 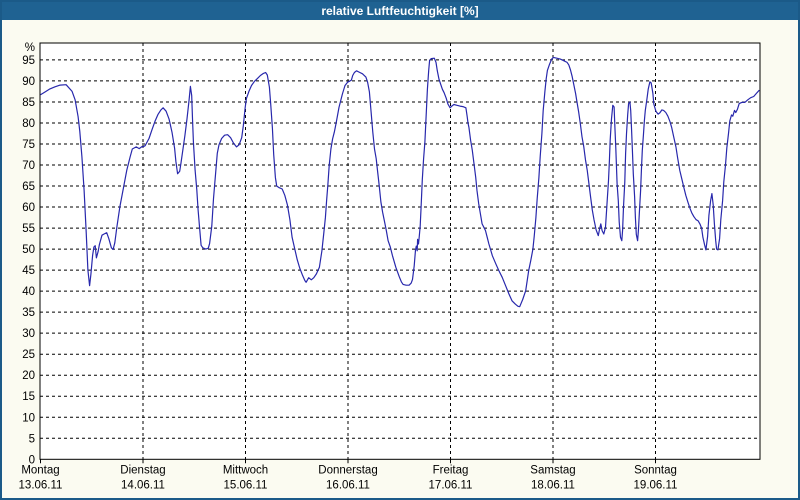 What do you see at coordinates (451, 470) in the screenshot?
I see `day-name-label: Freitag` at bounding box center [451, 470].